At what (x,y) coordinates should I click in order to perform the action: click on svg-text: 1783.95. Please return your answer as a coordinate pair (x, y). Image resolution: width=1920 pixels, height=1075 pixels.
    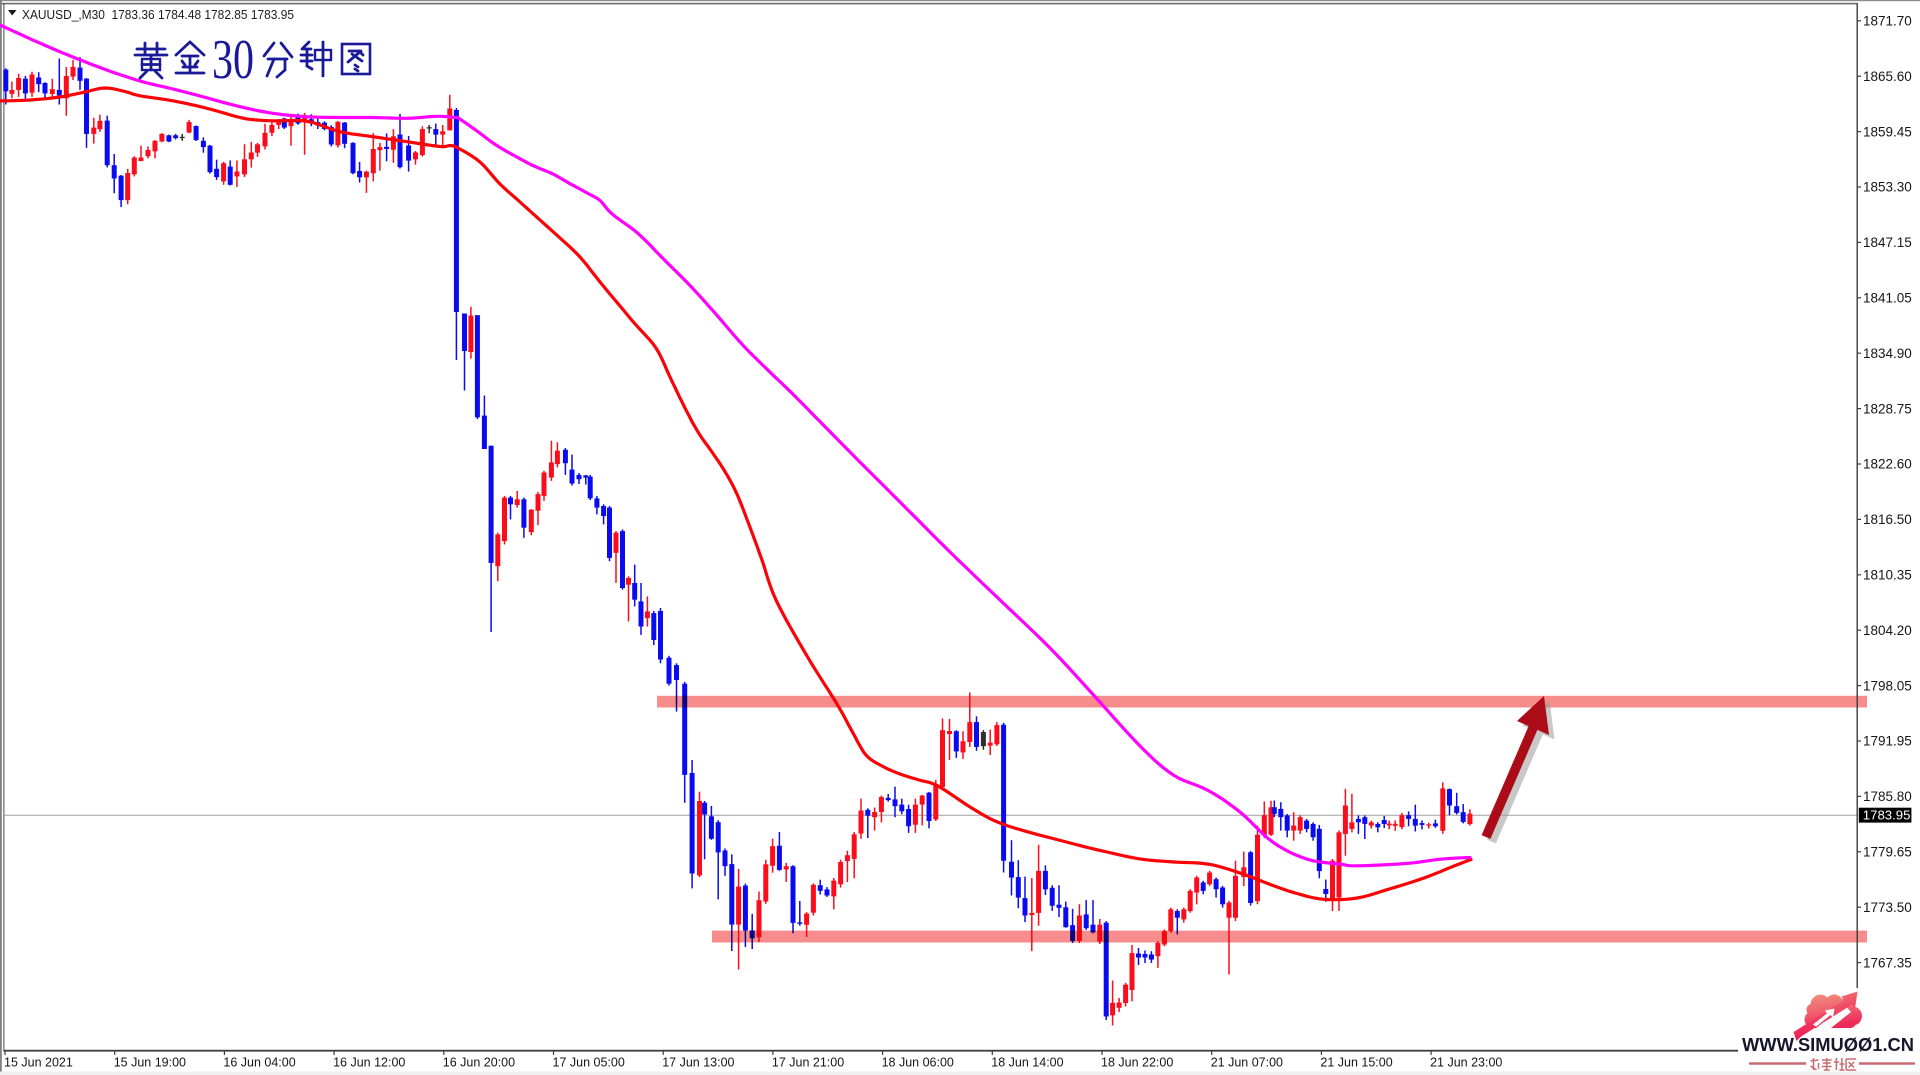
    Looking at the image, I should click on (1887, 815).